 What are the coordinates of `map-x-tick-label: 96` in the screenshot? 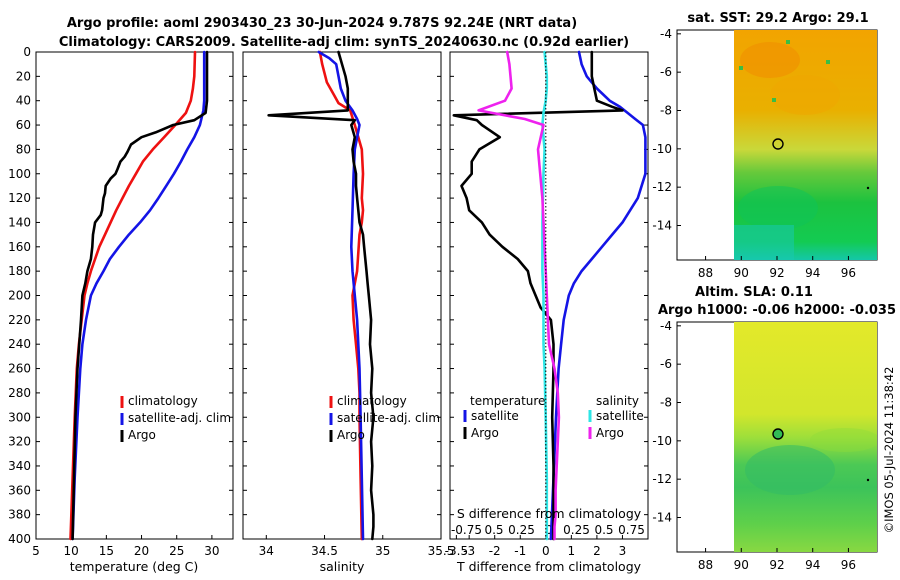 It's located at (848, 273).